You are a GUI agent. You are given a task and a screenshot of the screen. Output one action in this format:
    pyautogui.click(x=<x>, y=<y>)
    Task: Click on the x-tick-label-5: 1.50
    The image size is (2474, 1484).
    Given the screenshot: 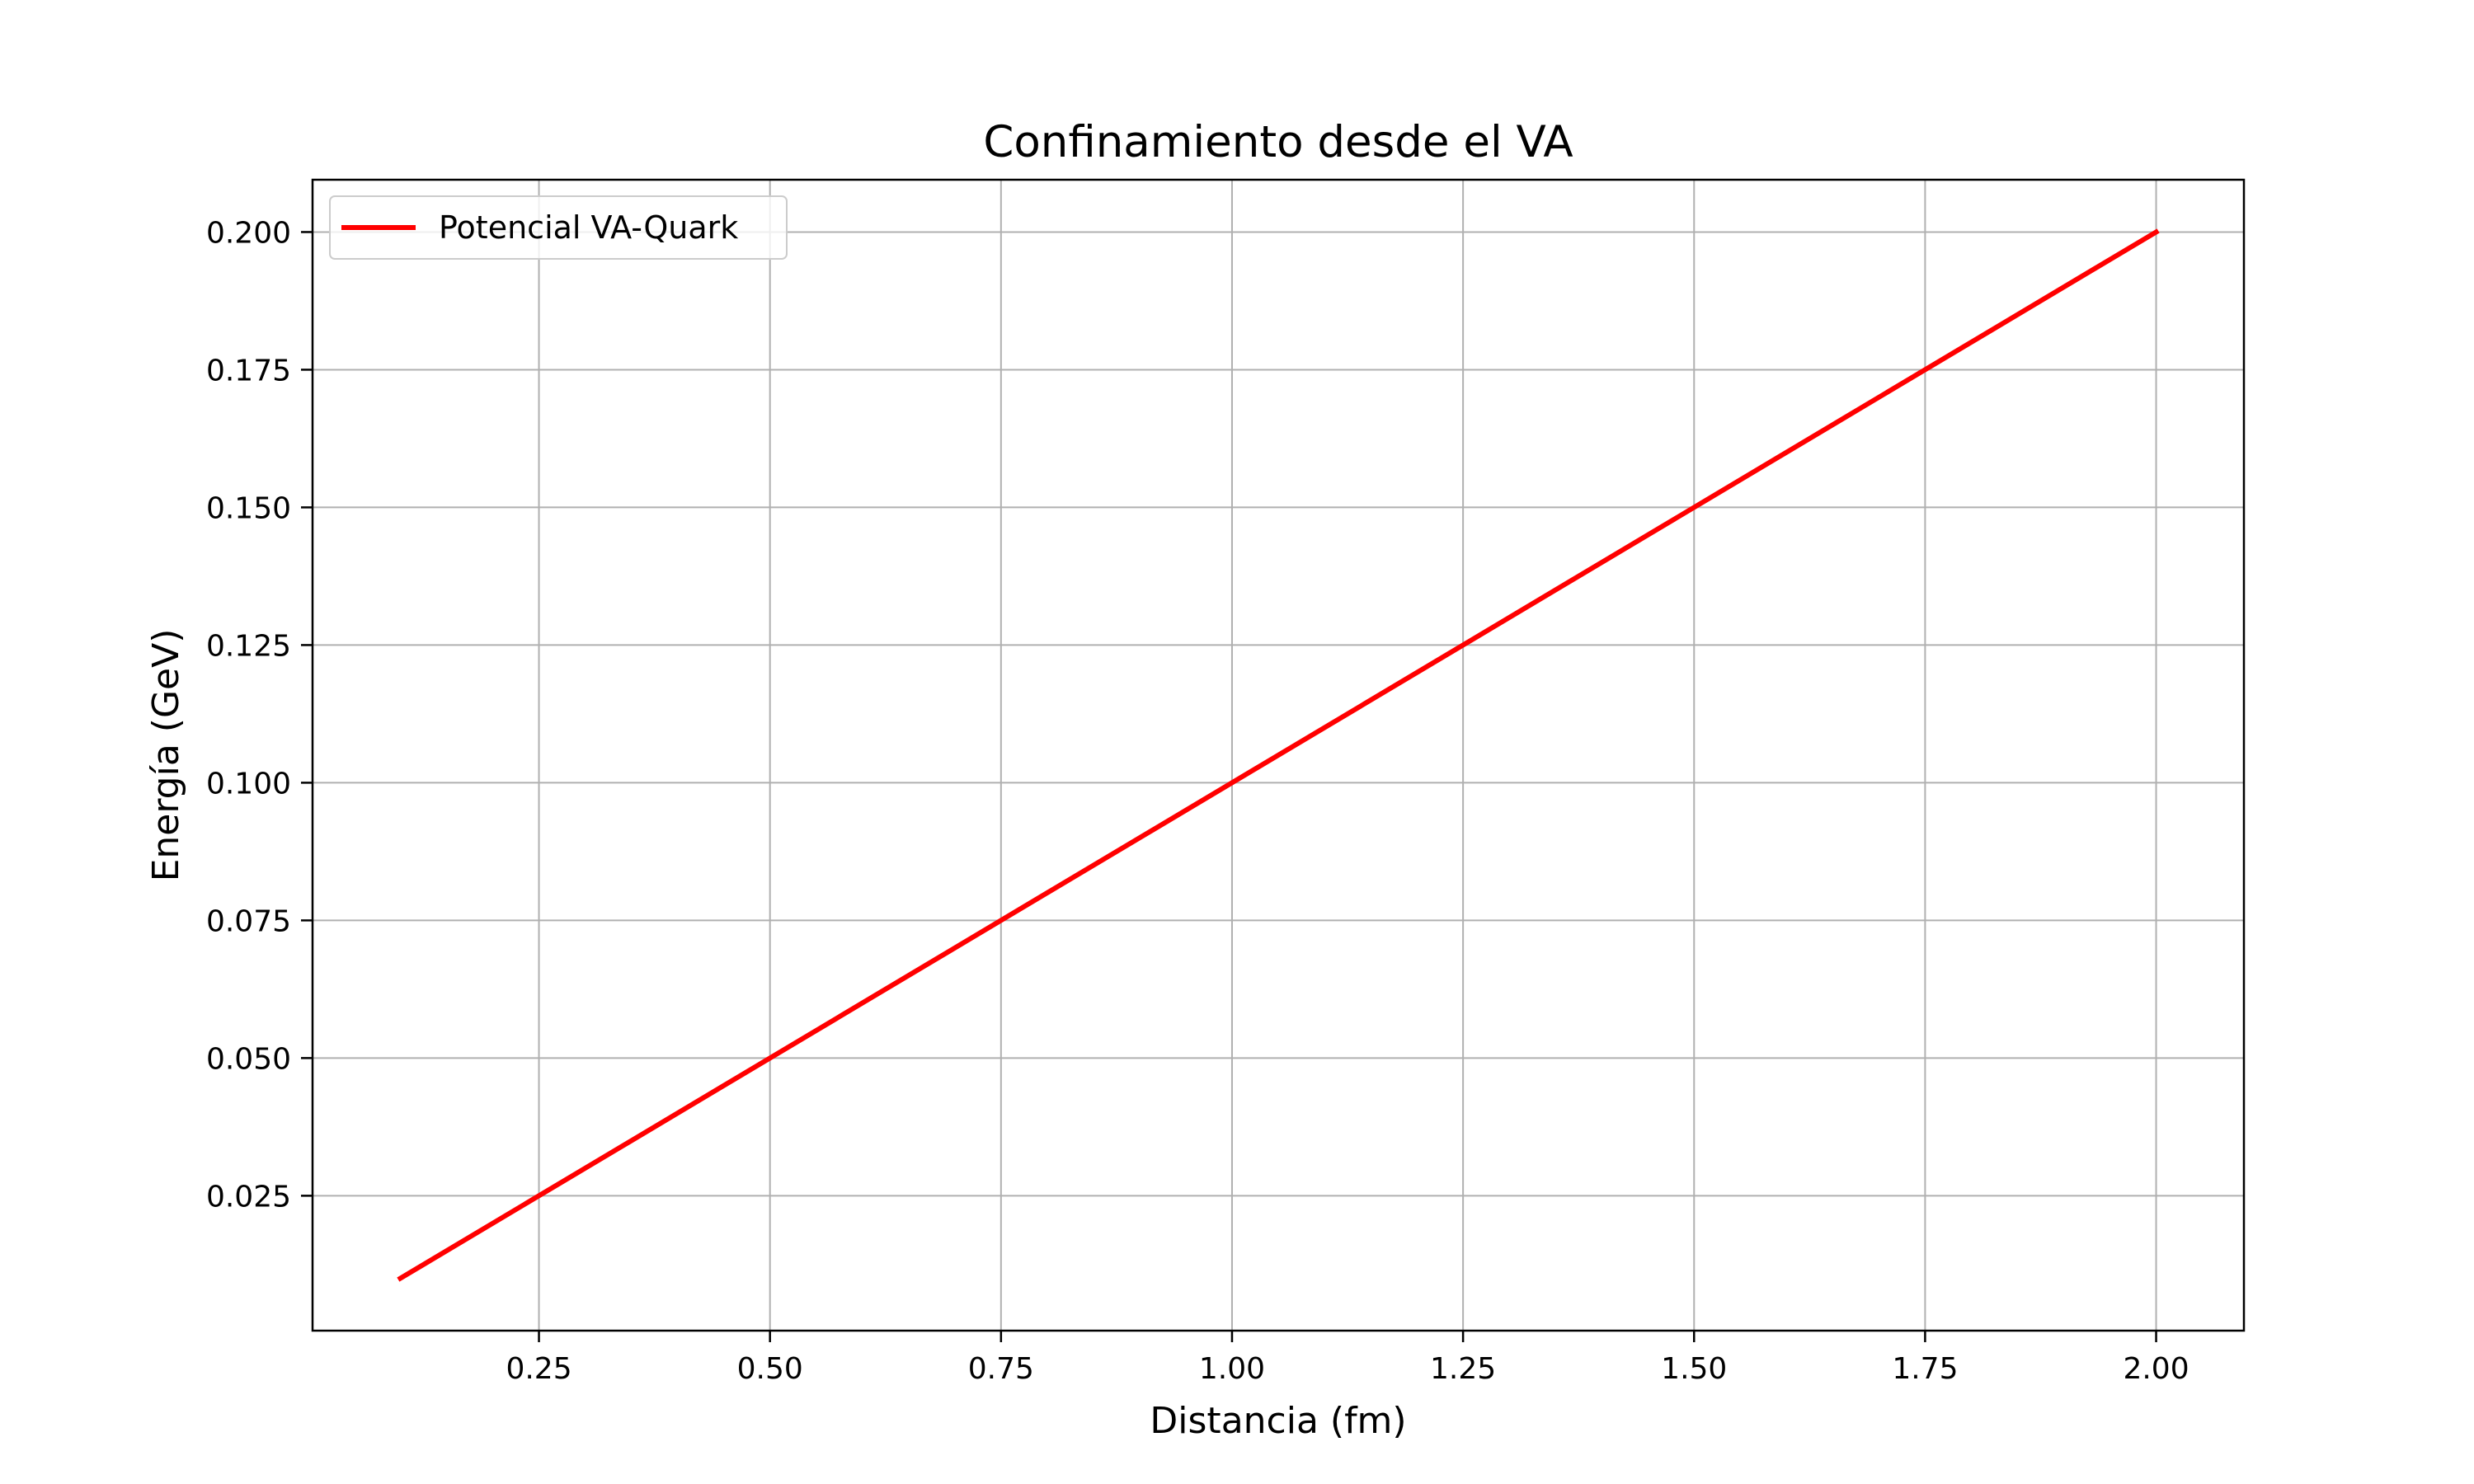 What is the action you would take?
    pyautogui.click(x=1694, y=1369)
    